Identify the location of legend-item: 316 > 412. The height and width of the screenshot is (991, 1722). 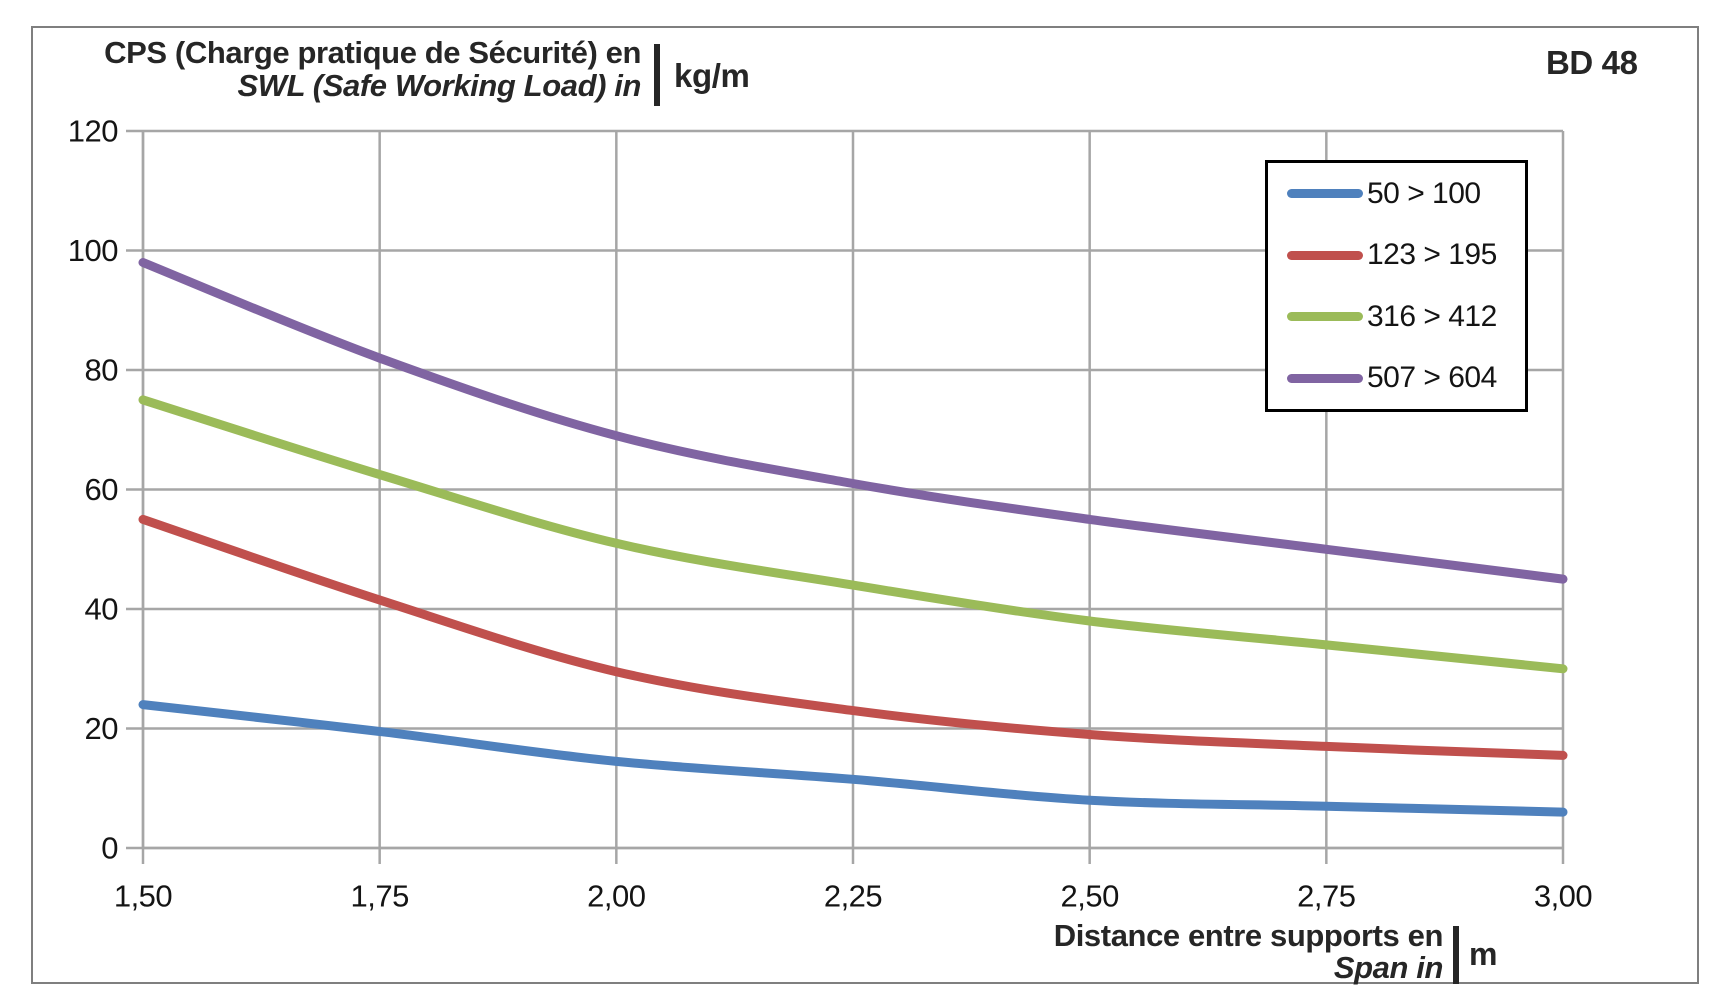
(1396, 317).